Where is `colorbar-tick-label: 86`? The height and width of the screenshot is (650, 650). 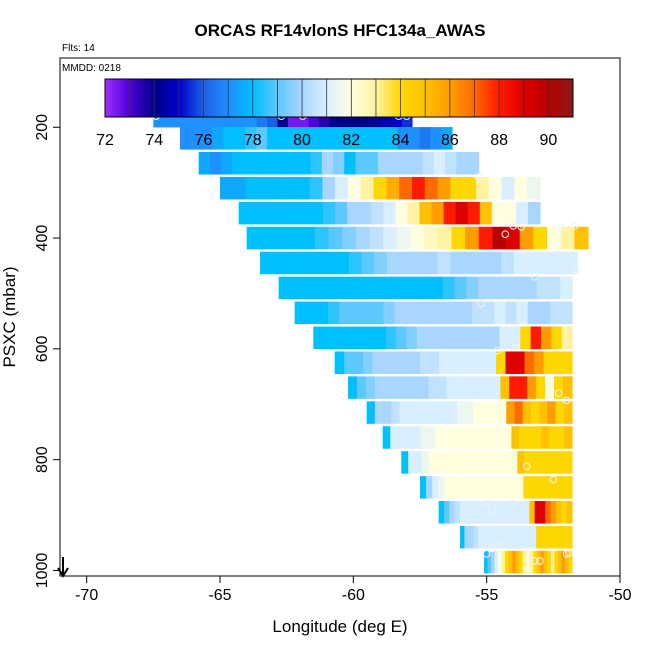
colorbar-tick-label: 86 is located at coordinates (450, 140).